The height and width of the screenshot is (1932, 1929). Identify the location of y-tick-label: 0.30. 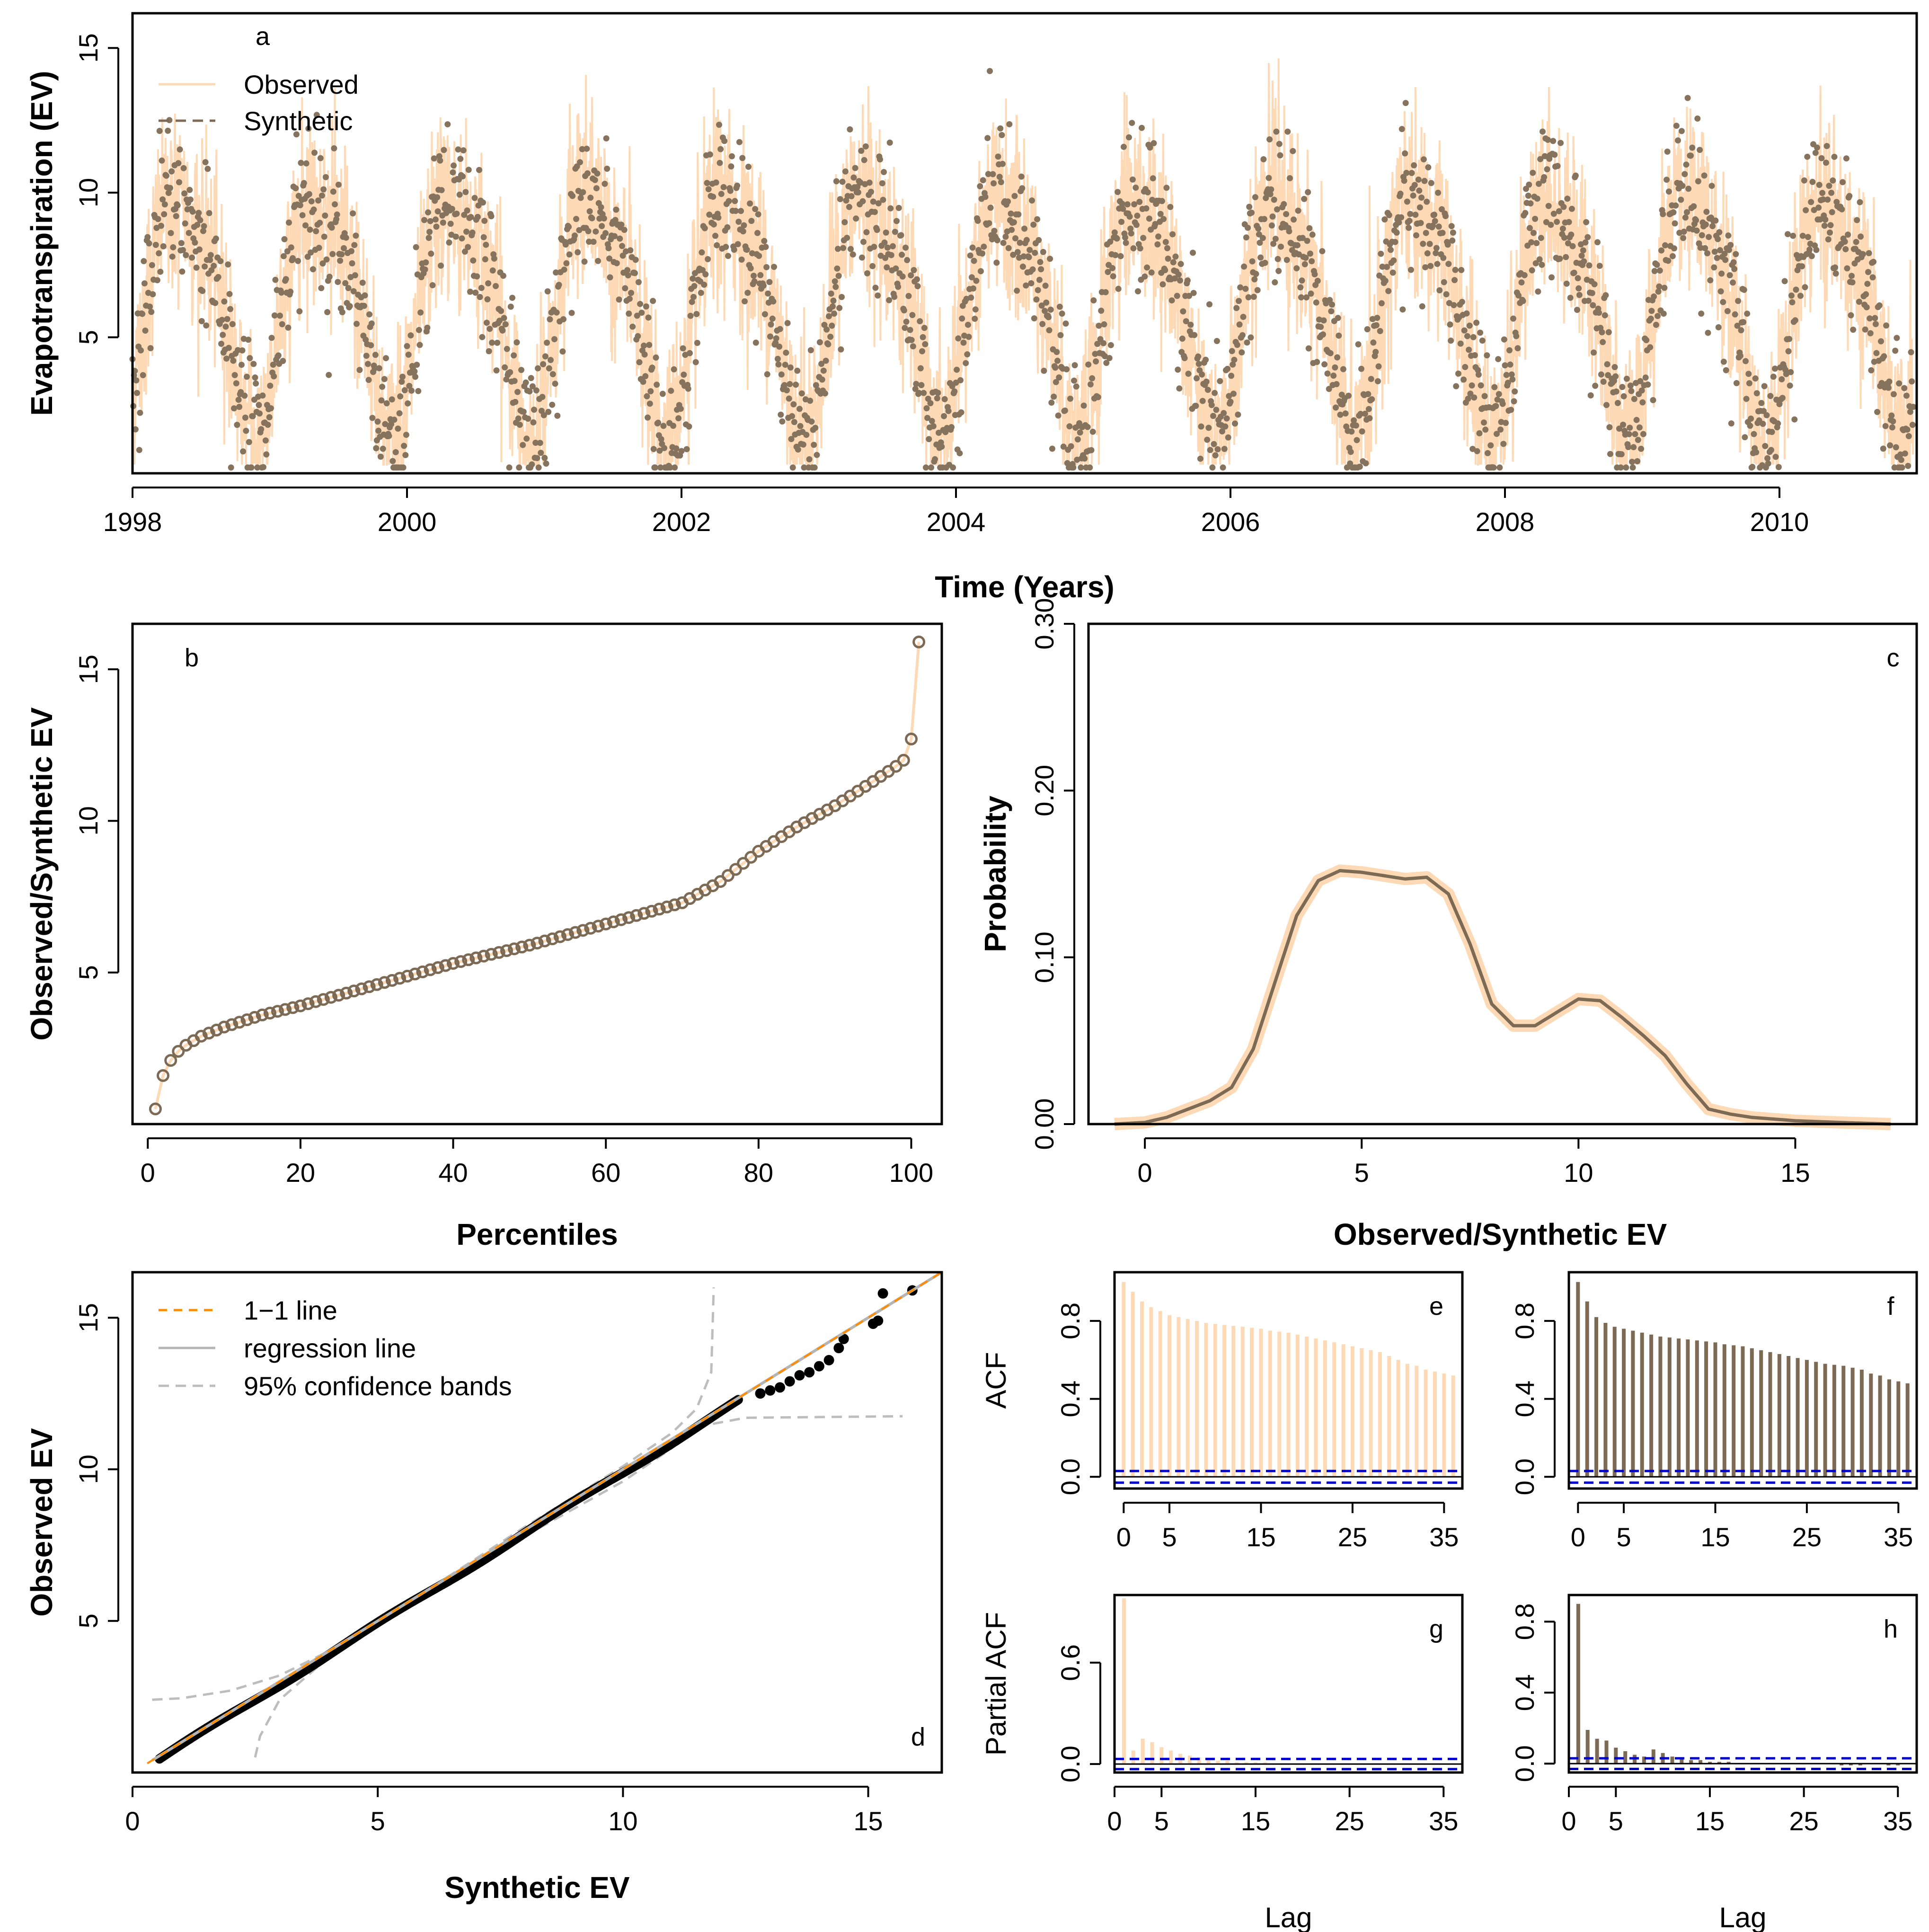
(1044, 624).